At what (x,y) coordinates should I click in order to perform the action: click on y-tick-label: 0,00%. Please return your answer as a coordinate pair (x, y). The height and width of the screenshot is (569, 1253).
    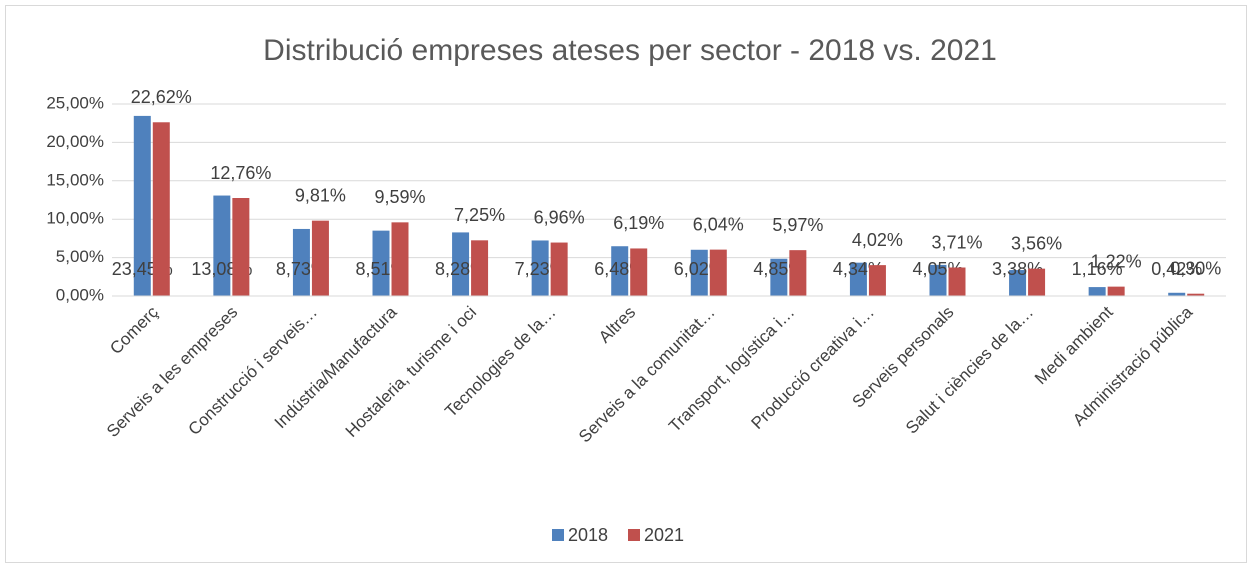
    Looking at the image, I should click on (80, 294).